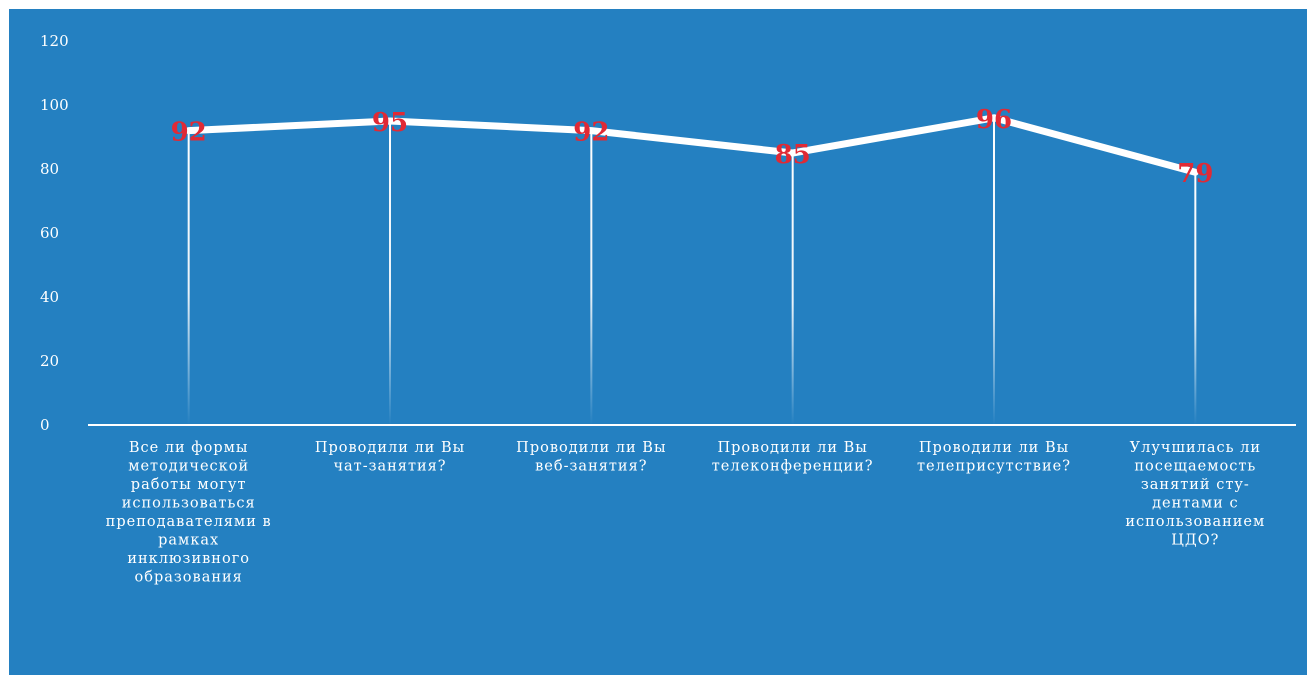 The width and height of the screenshot is (1316, 684). I want to click on data-label: 95, so click(390, 123).